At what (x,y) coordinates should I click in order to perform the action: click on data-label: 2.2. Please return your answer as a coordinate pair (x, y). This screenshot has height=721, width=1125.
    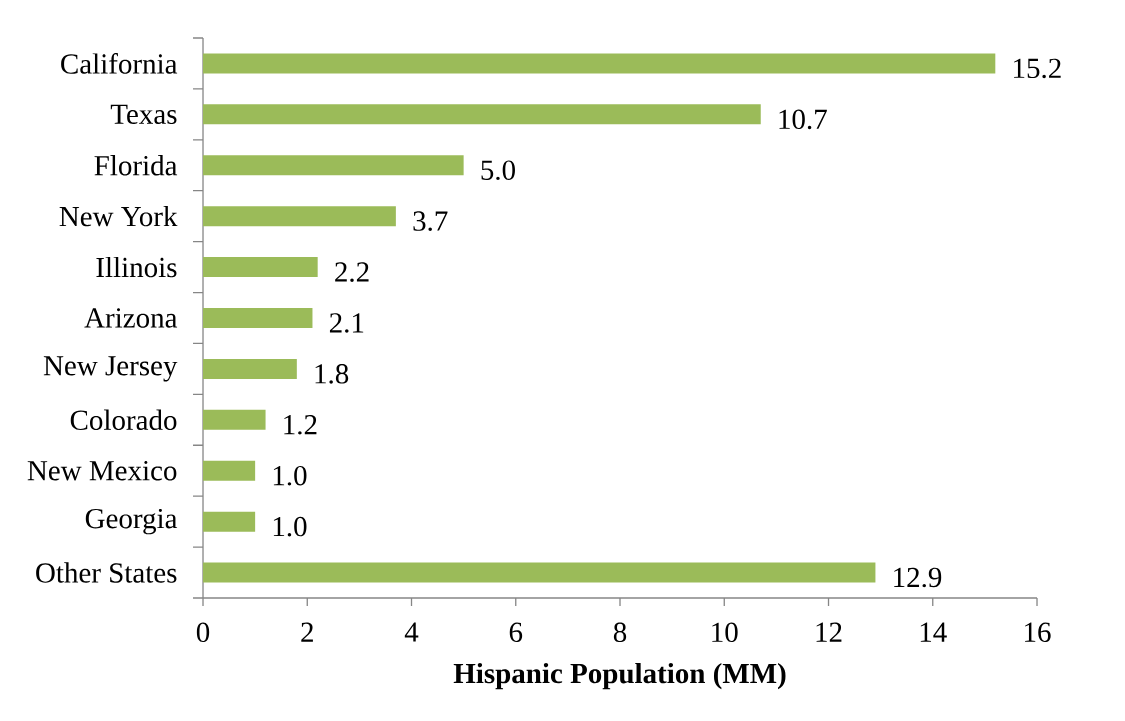
    Looking at the image, I should click on (352, 272).